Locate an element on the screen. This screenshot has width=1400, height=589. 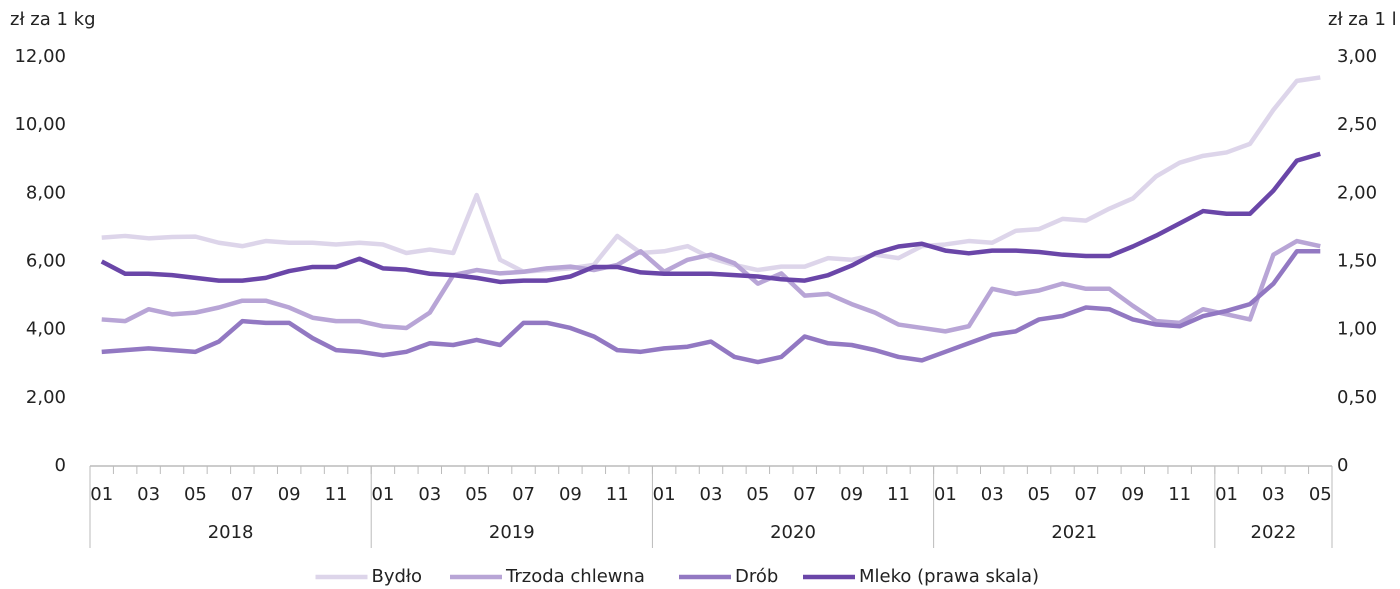
y-axis-title: zł za 1 kg is located at coordinates (53, 19).